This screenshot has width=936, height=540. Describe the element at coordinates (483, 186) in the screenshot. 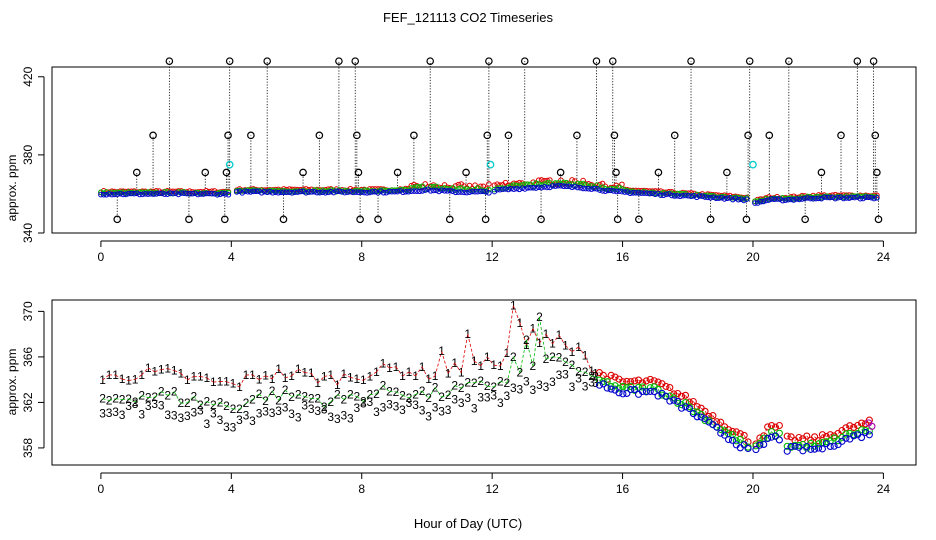

I see `point-l1-top` at that location.